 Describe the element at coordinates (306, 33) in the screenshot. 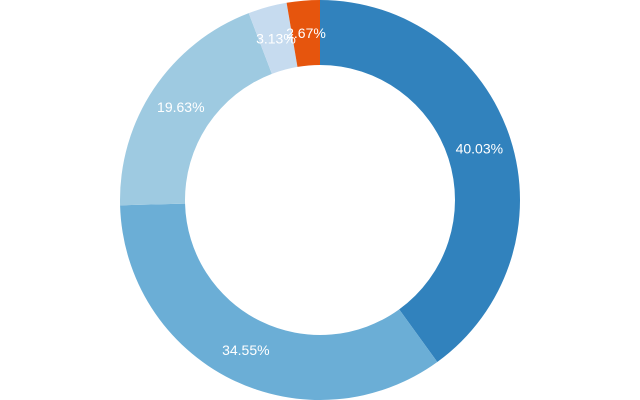

I see `slice-label-5: 2.67%` at that location.